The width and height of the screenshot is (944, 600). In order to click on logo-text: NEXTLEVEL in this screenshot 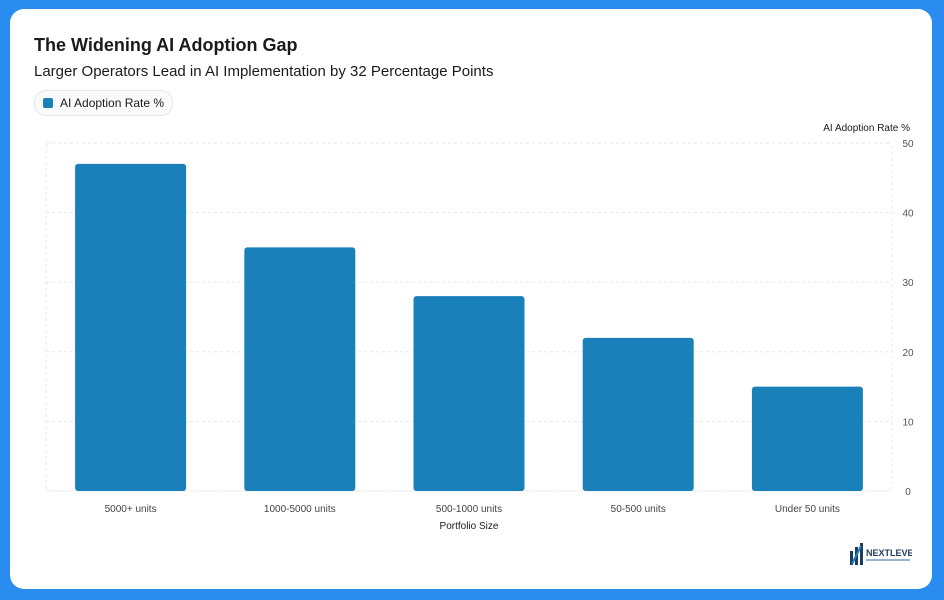, I will do `click(889, 553)`.